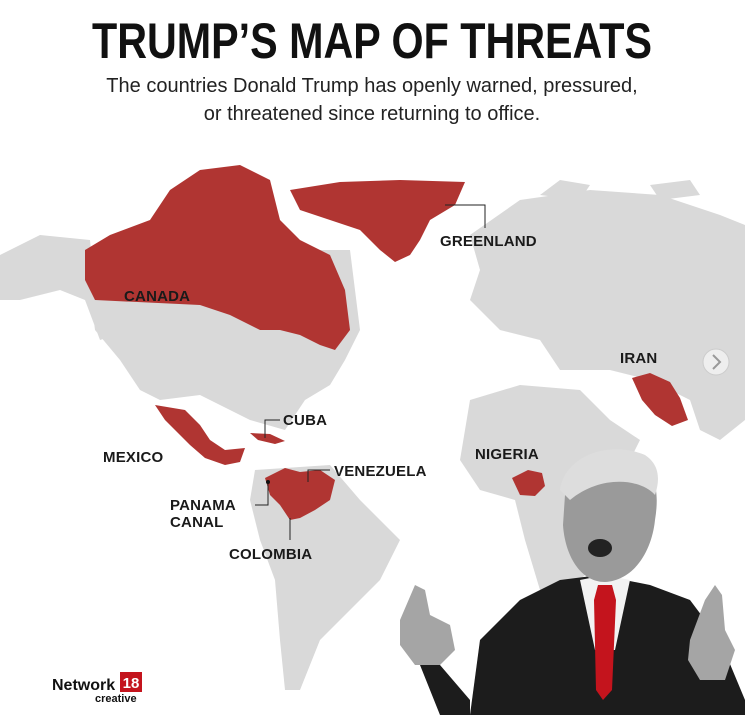 The image size is (745, 715). What do you see at coordinates (605, 642) in the screenshot?
I see `tie` at bounding box center [605, 642].